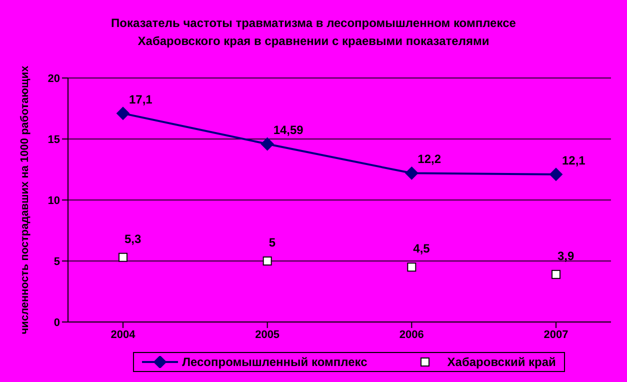 Image resolution: width=627 pixels, height=382 pixels. What do you see at coordinates (267, 334) in the screenshot?
I see `x-tick-label: 2005` at bounding box center [267, 334].